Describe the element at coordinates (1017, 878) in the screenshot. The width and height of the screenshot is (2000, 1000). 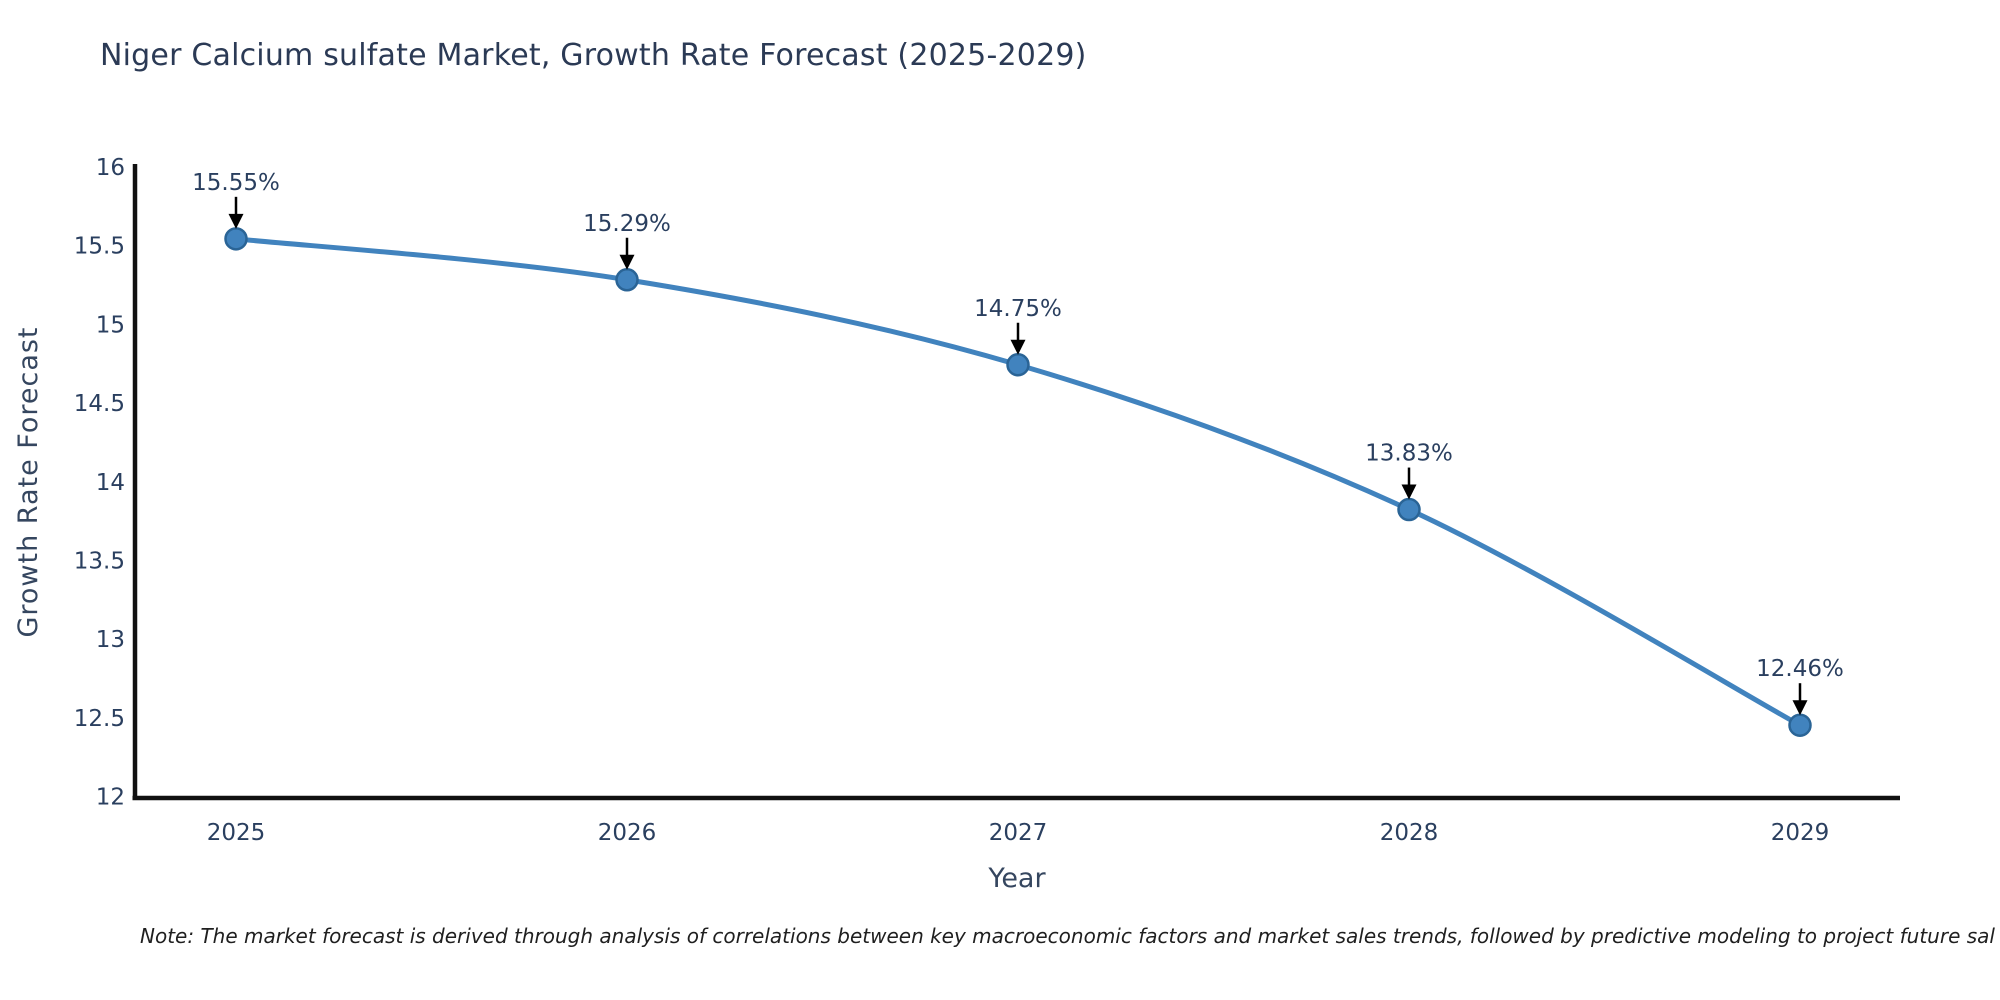
I see `x-axis-title: Year` at that location.